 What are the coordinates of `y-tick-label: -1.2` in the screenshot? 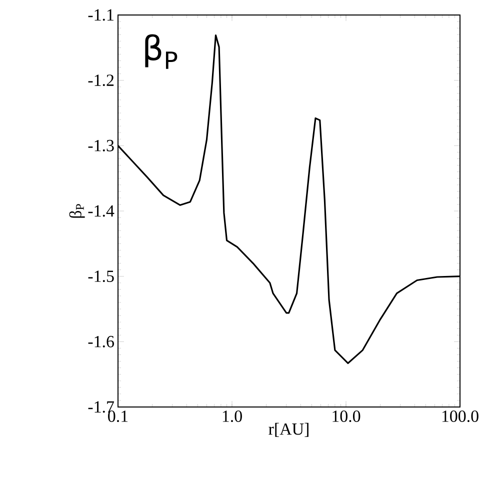 It's located at (101, 80).